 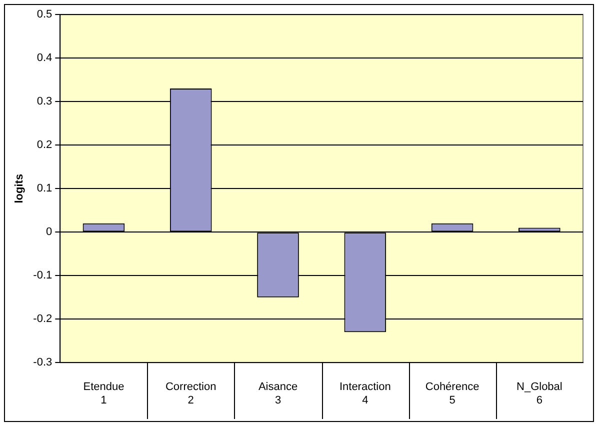 I want to click on y-tick-label: -0.3, so click(x=42, y=362).